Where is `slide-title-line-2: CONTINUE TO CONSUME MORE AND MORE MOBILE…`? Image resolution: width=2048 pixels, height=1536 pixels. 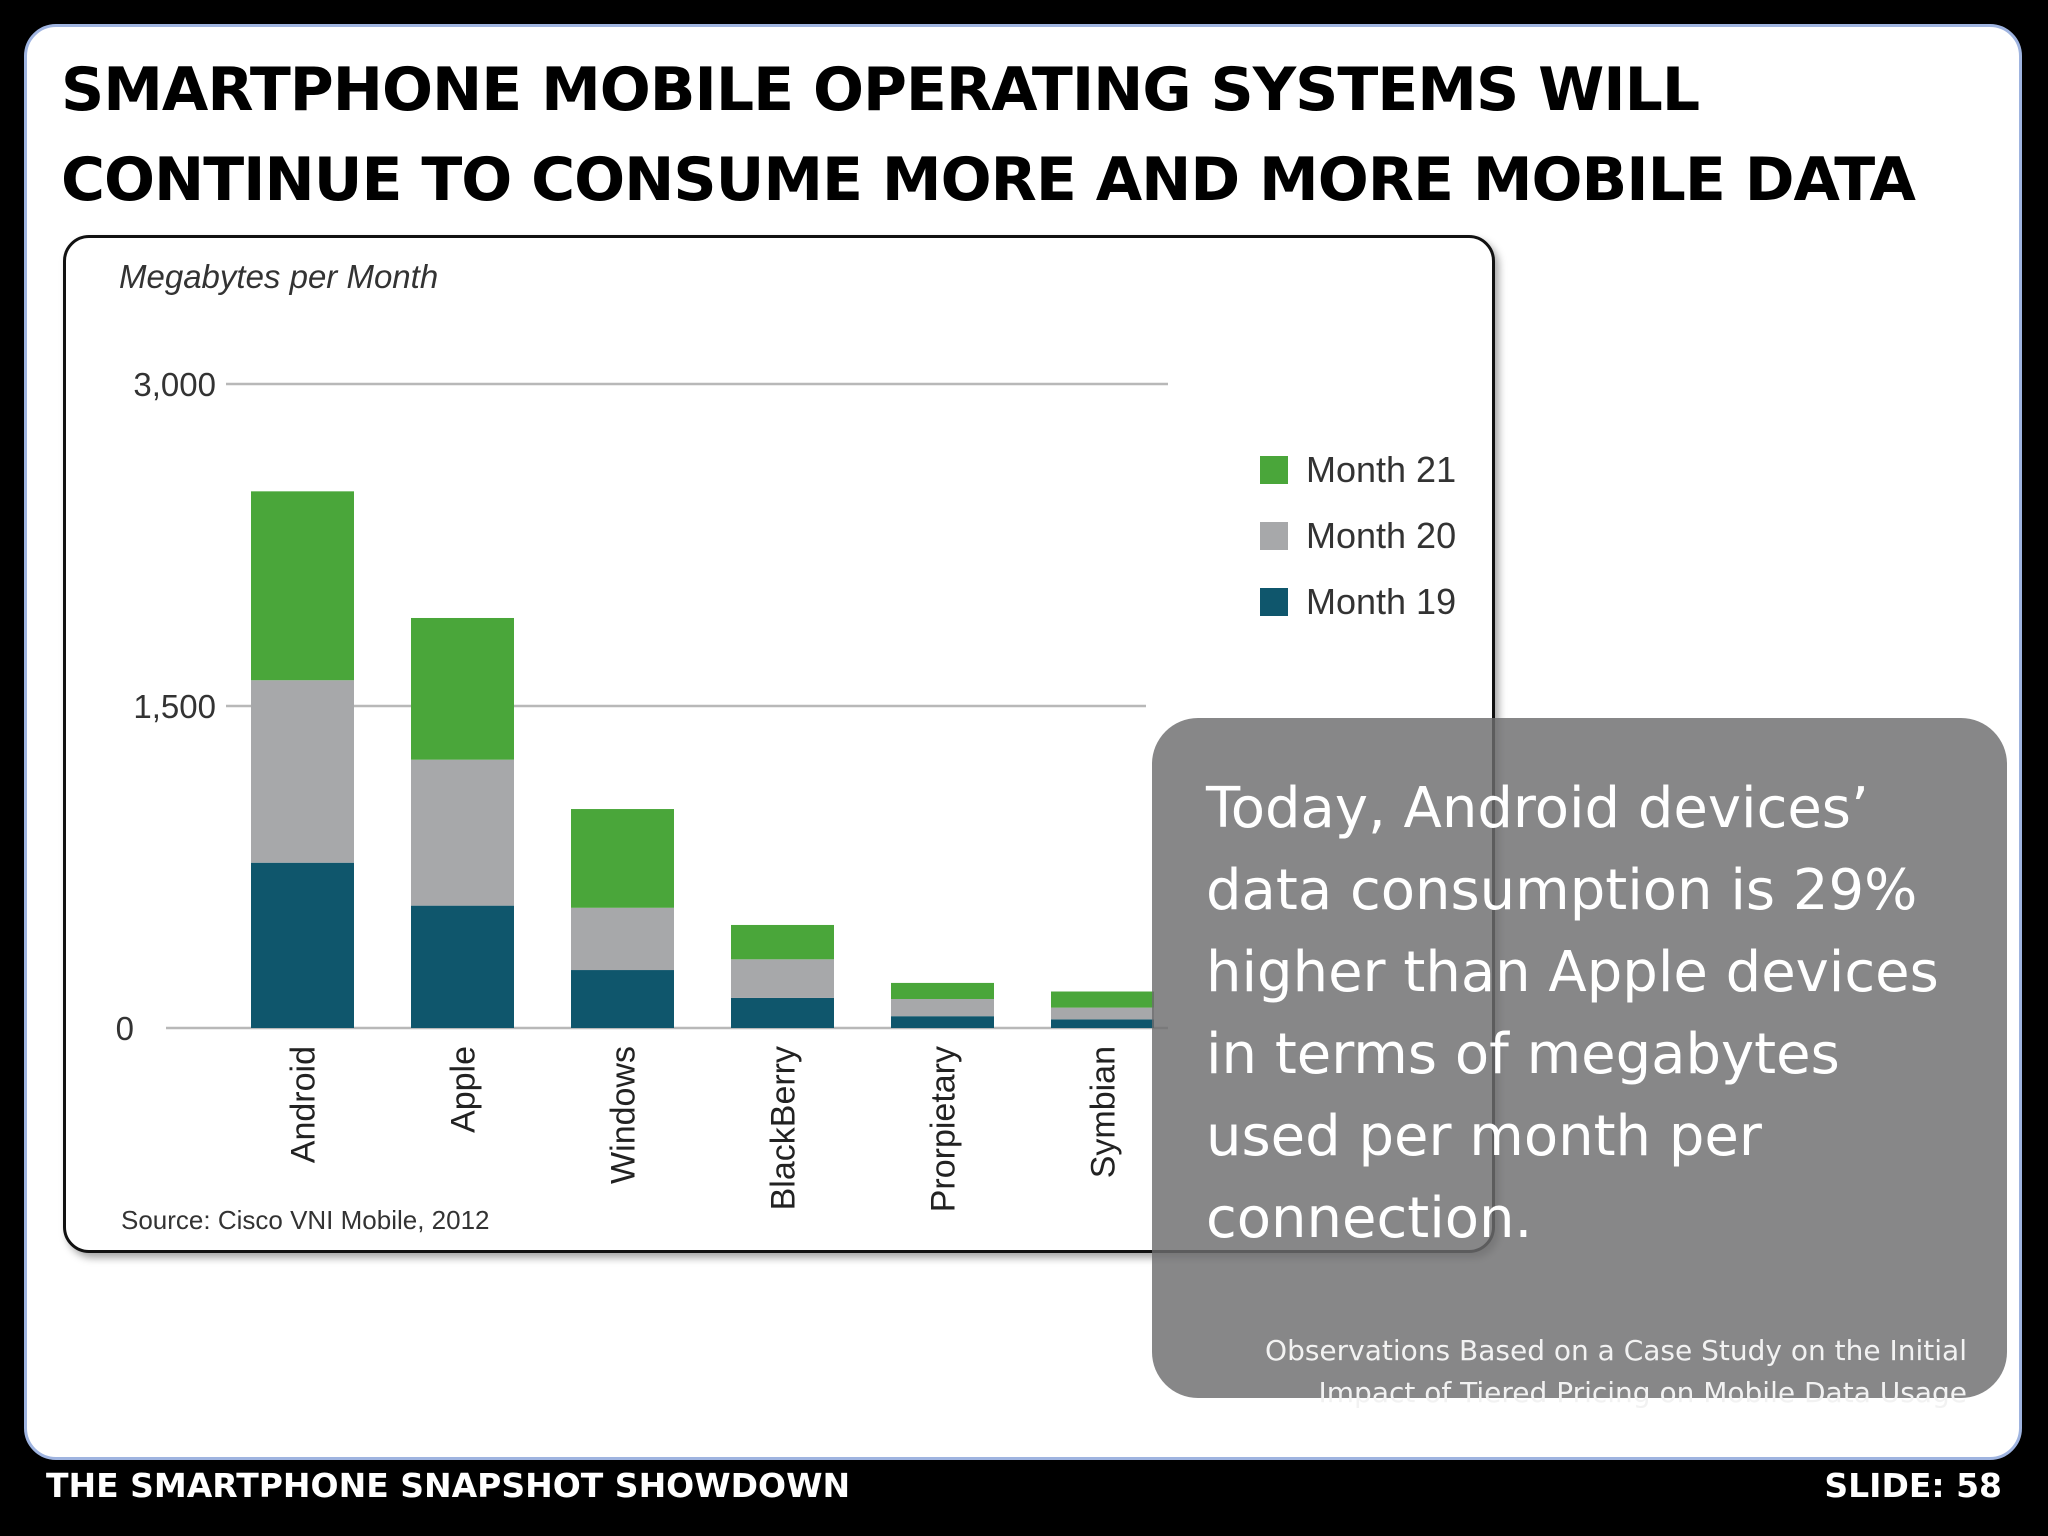
slide-title-line-2: CONTINUE TO CONSUME MORE AND MORE MOBILE… is located at coordinates (988, 180).